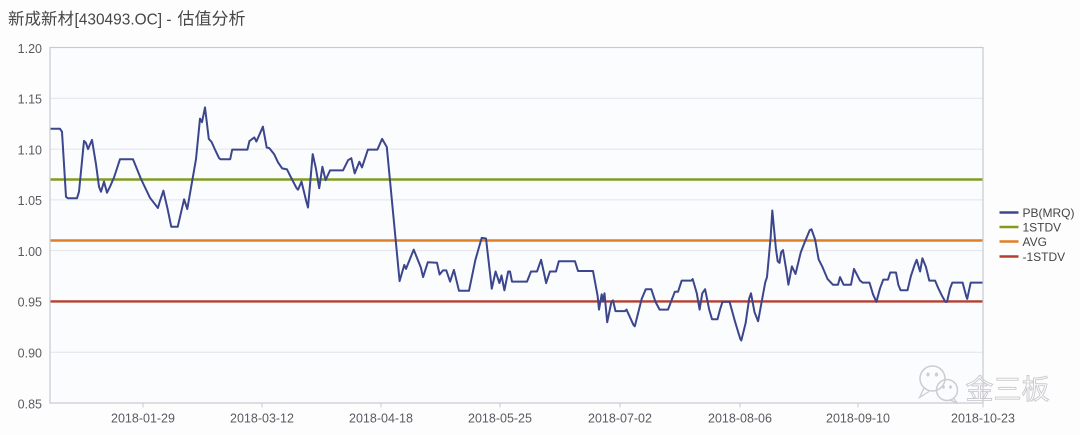  I want to click on svg-text: 2018-01-29, so click(143, 419).